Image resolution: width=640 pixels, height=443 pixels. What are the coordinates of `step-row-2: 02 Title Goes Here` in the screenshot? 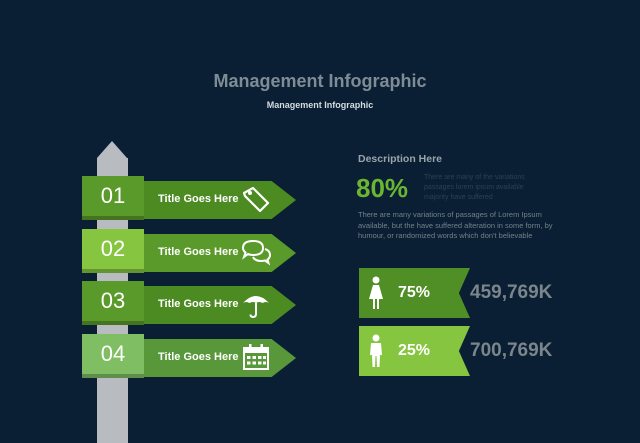 It's located at (189, 251).